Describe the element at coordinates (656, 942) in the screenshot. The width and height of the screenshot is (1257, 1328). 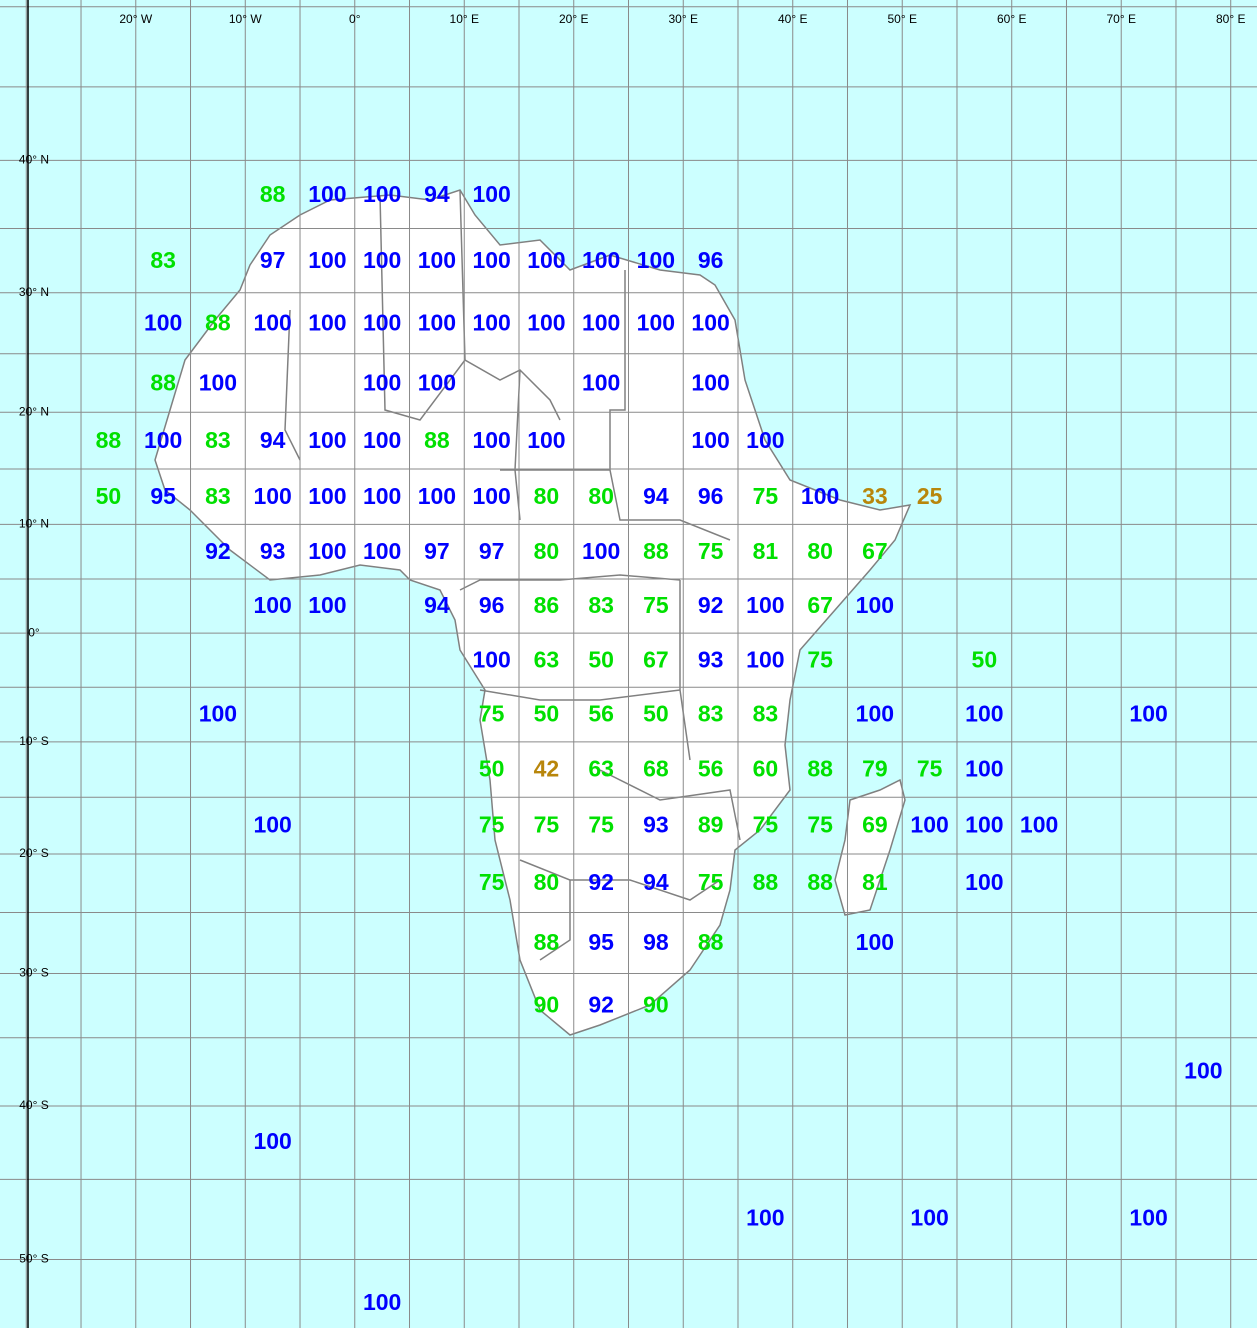
I see `cell-value: 98` at that location.